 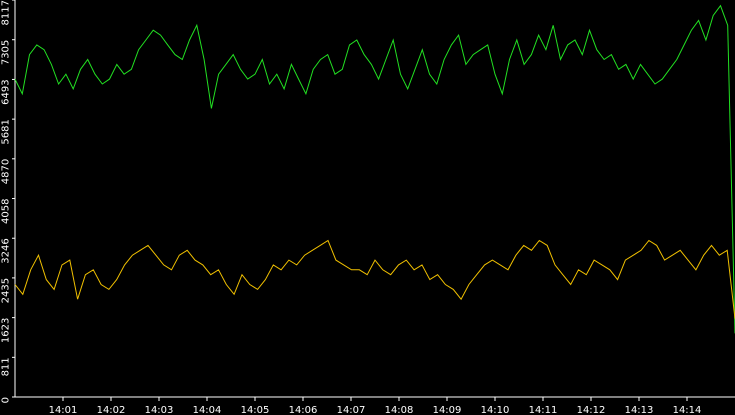 What do you see at coordinates (5, 211) in the screenshot?
I see `y-tick-label: 4058` at bounding box center [5, 211].